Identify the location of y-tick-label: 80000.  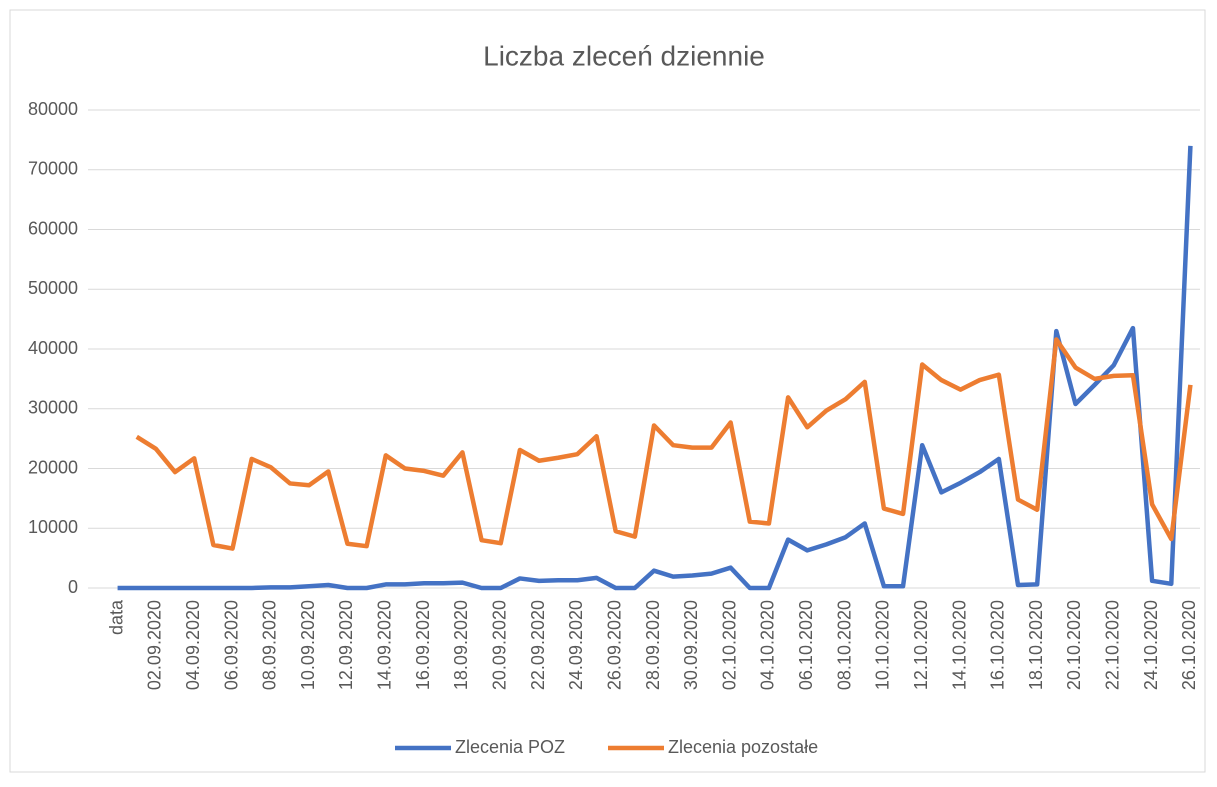
(53, 109).